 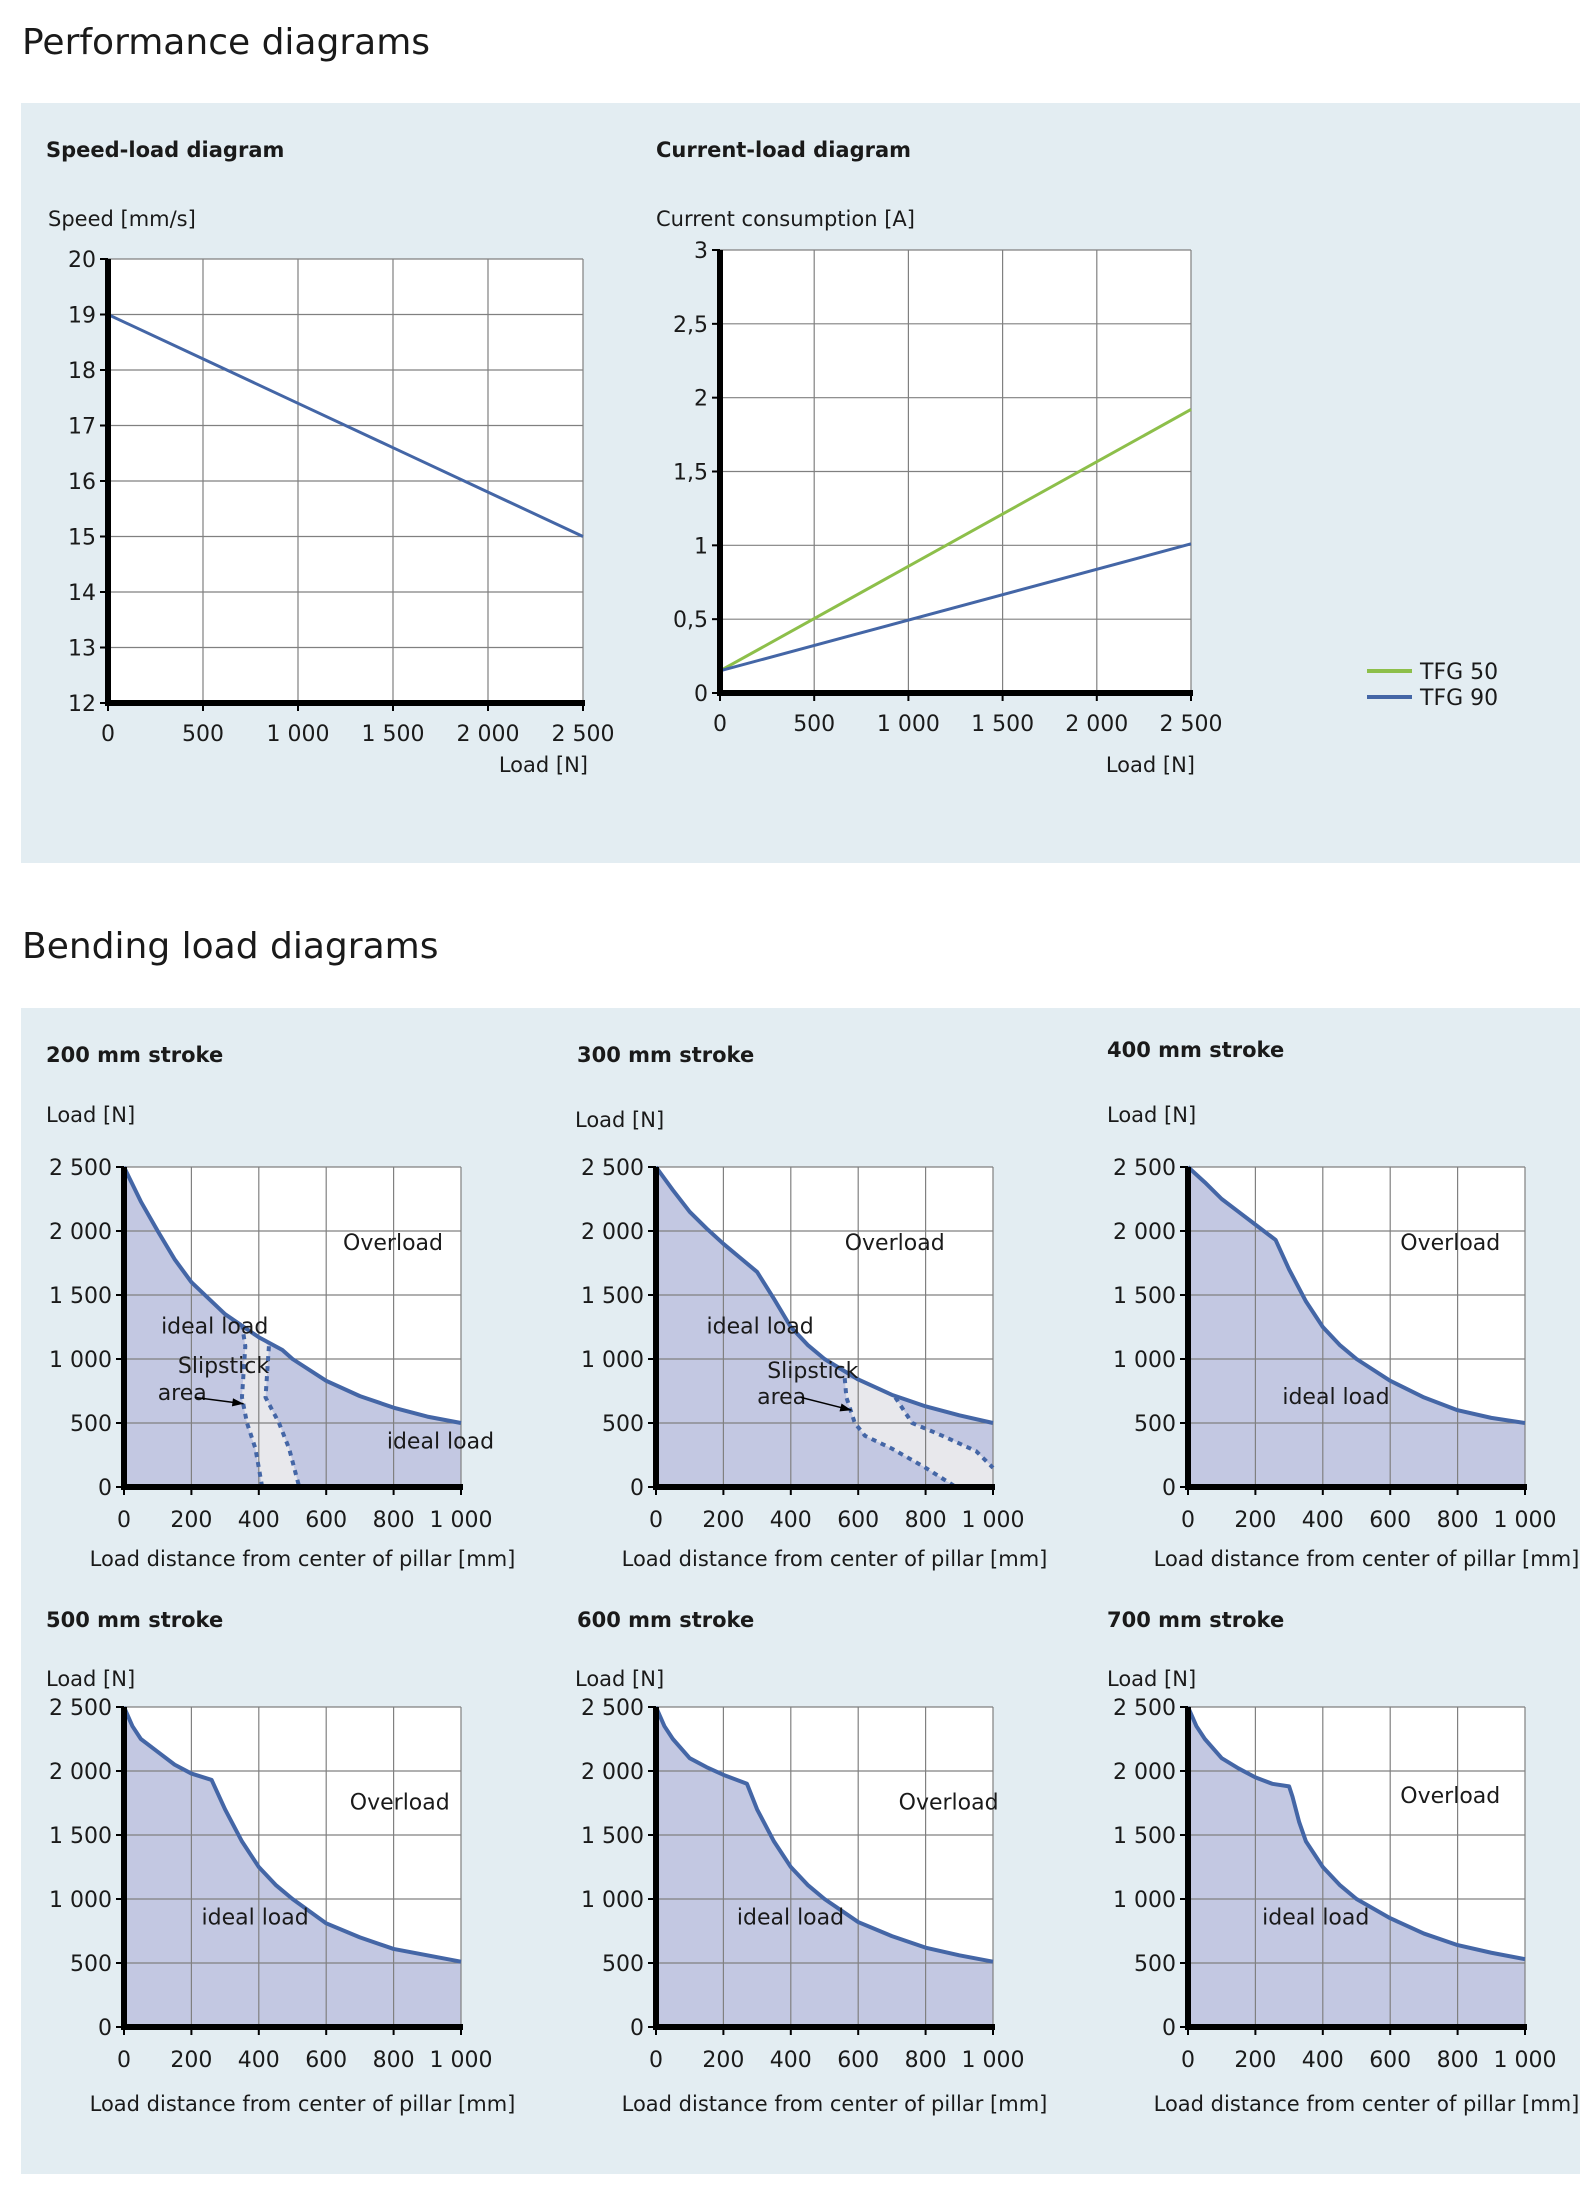 What do you see at coordinates (122, 219) in the screenshot?
I see `y-axis-label: Speed [mm/s]` at bounding box center [122, 219].